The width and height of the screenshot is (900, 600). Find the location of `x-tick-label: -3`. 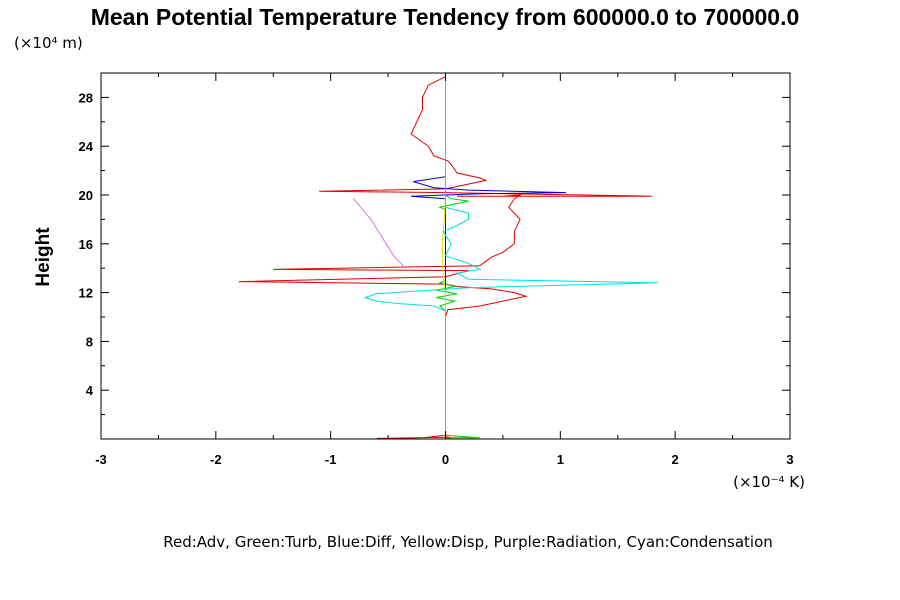

x-tick-label: -3 is located at coordinates (101, 459).